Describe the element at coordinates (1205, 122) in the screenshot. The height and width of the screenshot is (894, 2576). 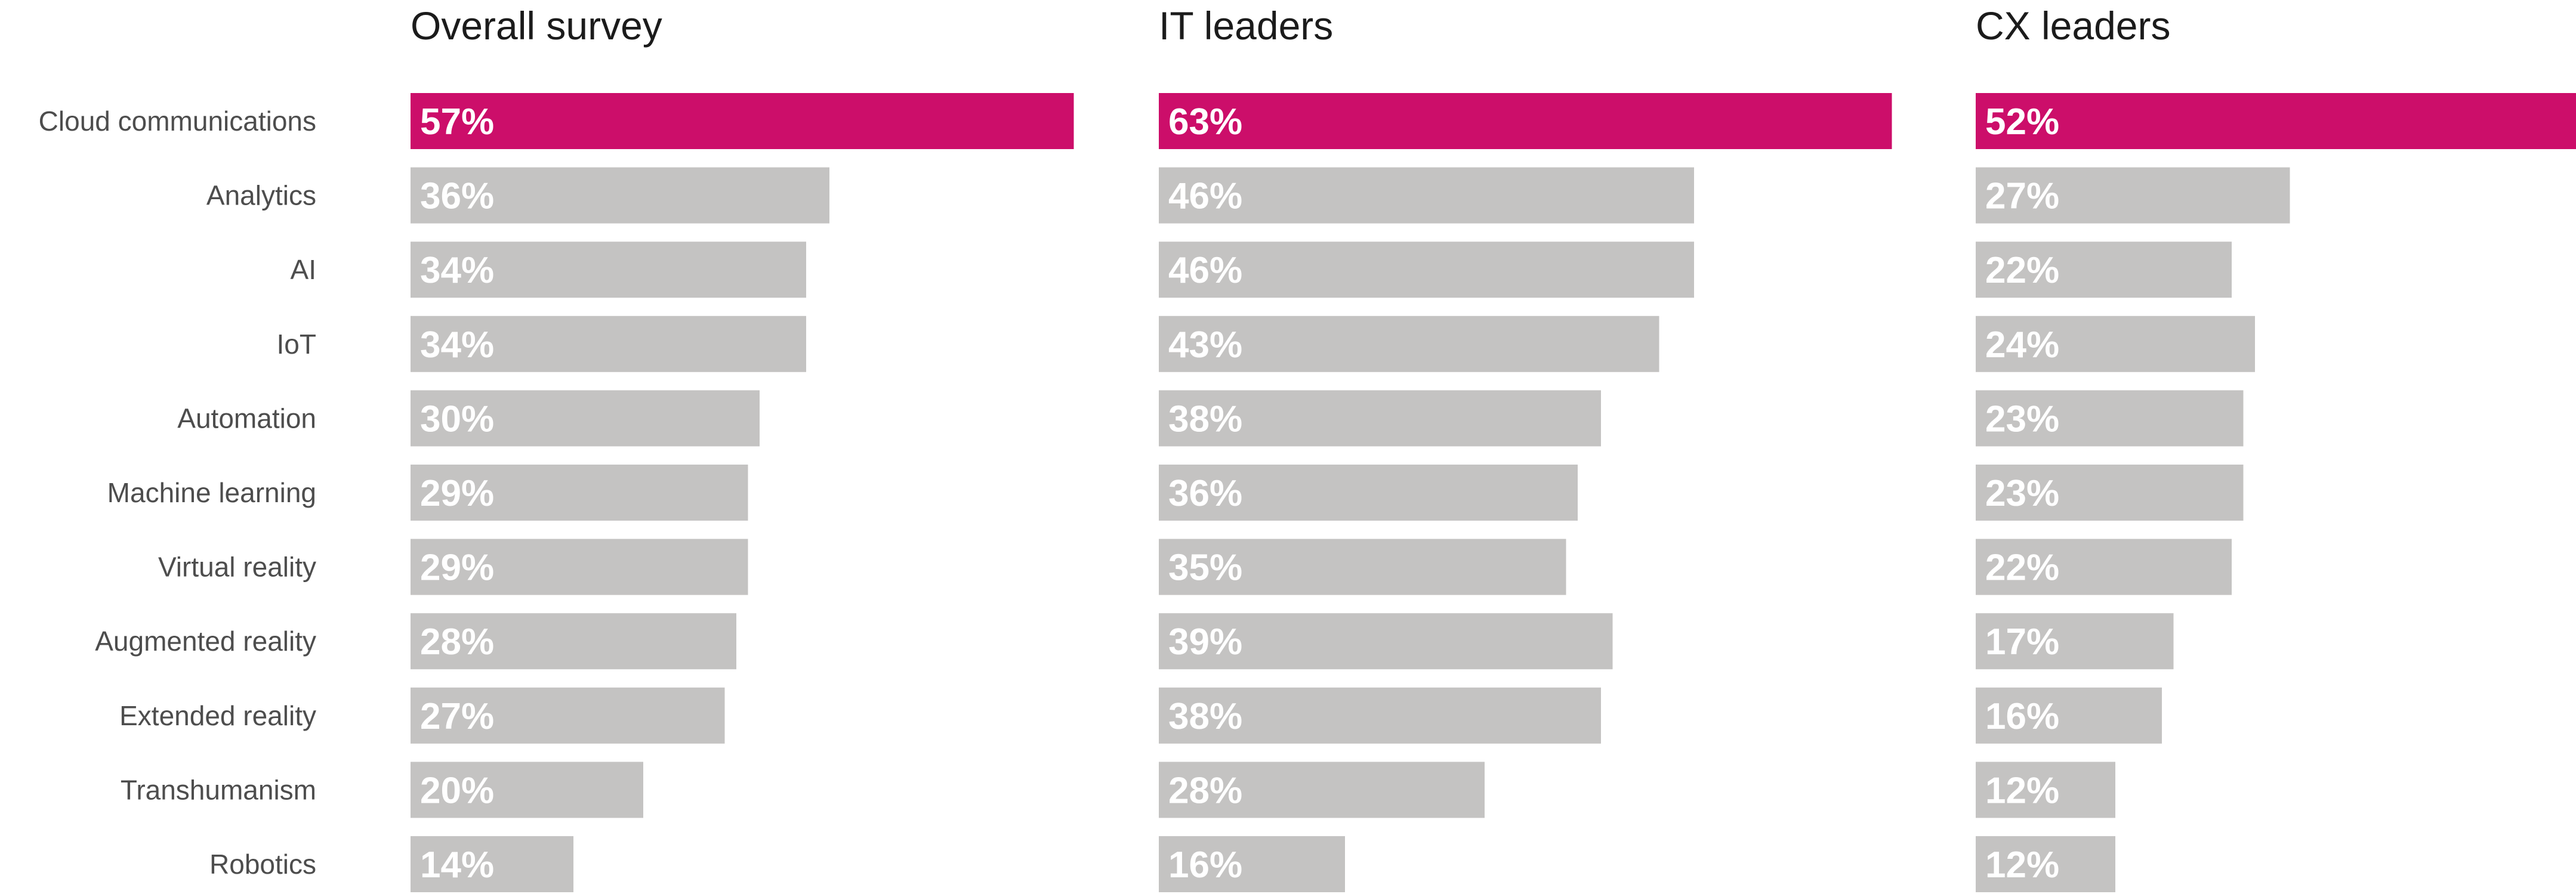
I see `value-label-it-leaders-cloud-communications: 63%` at that location.